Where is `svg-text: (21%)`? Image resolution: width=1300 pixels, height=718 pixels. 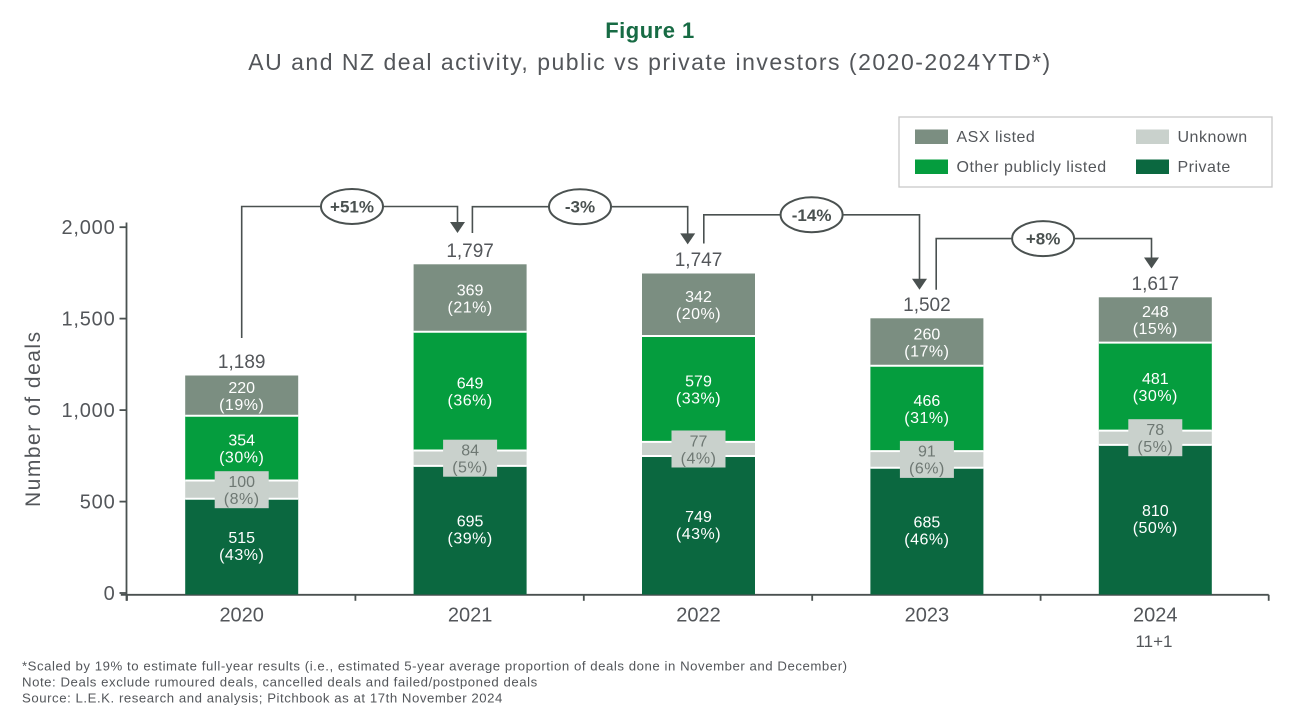 svg-text: (21%) is located at coordinates (470, 307).